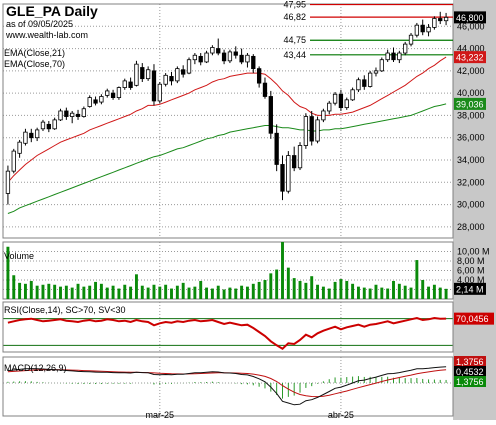 The width and height of the screenshot is (496, 425). What do you see at coordinates (471, 138) in the screenshot?
I see `price-tick-label: 36,000` at bounding box center [471, 138].